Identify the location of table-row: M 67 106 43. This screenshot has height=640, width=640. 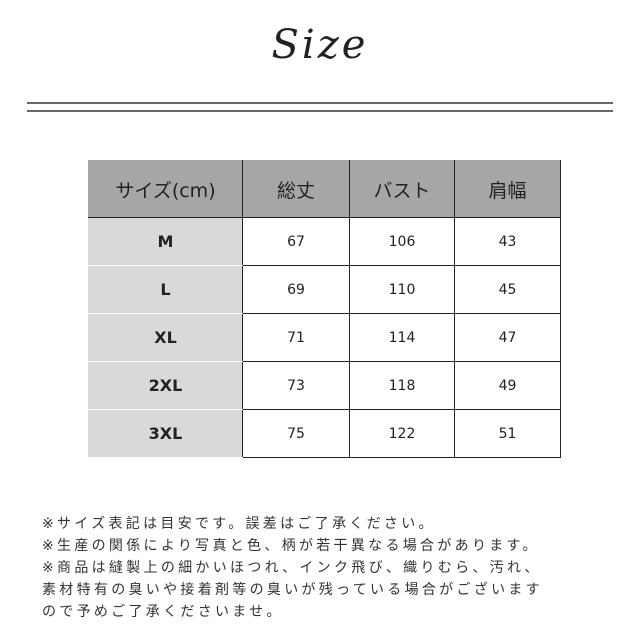
(324, 241).